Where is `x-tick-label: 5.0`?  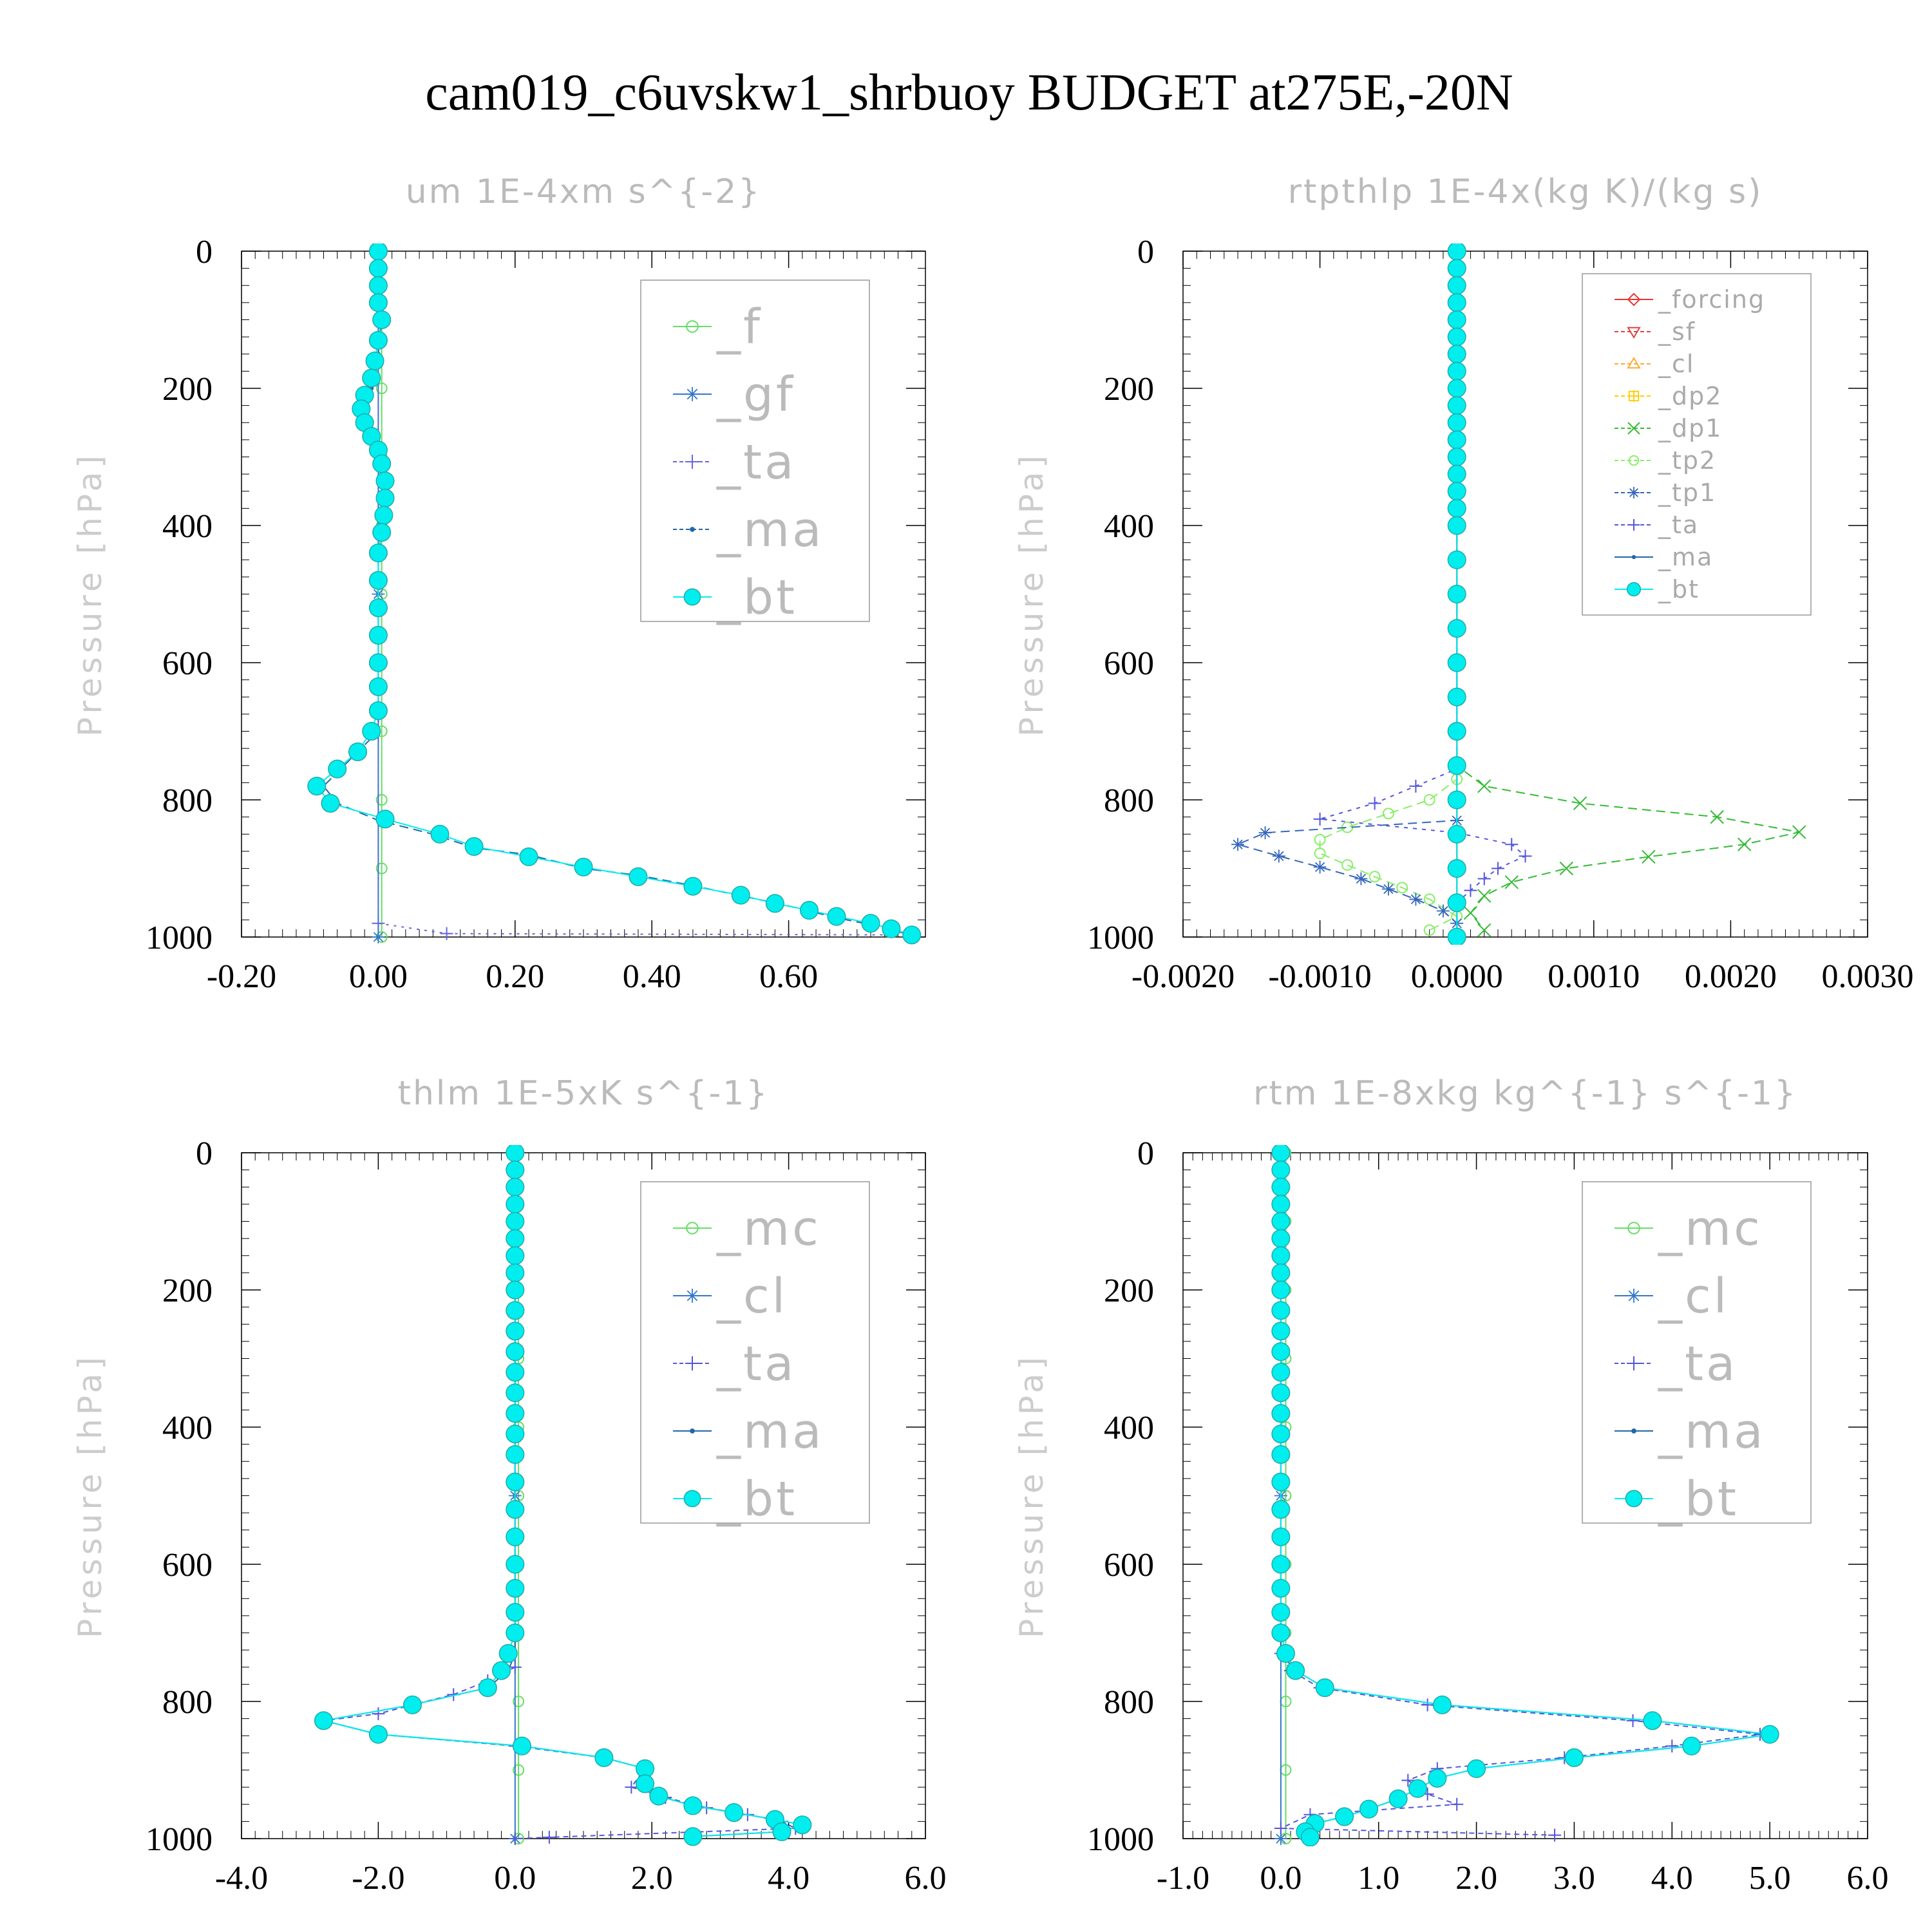
x-tick-label: 5.0 is located at coordinates (1770, 1878).